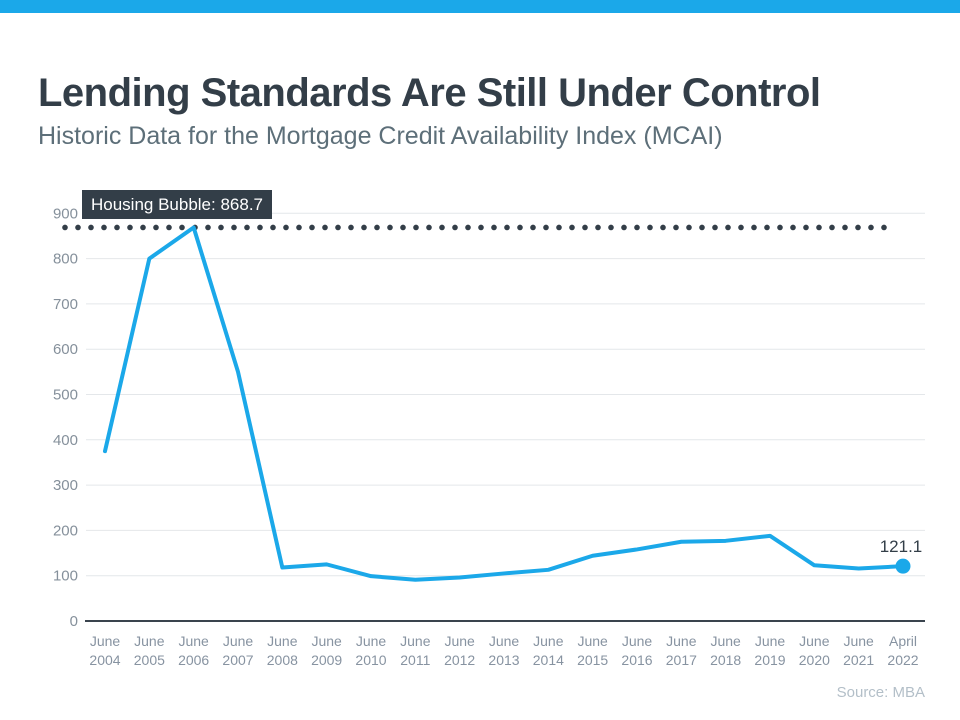 This screenshot has width=960, height=720. Describe the element at coordinates (903, 566) in the screenshot. I see `end-point-marker` at that location.